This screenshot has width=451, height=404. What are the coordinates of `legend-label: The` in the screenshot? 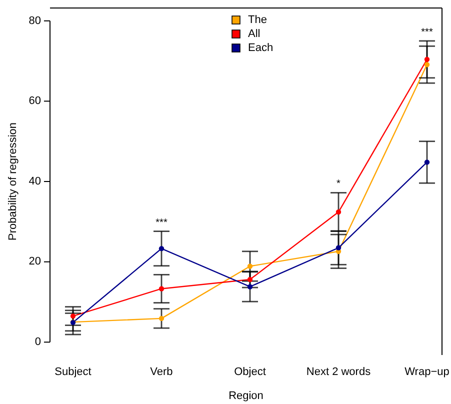 It's located at (257, 20).